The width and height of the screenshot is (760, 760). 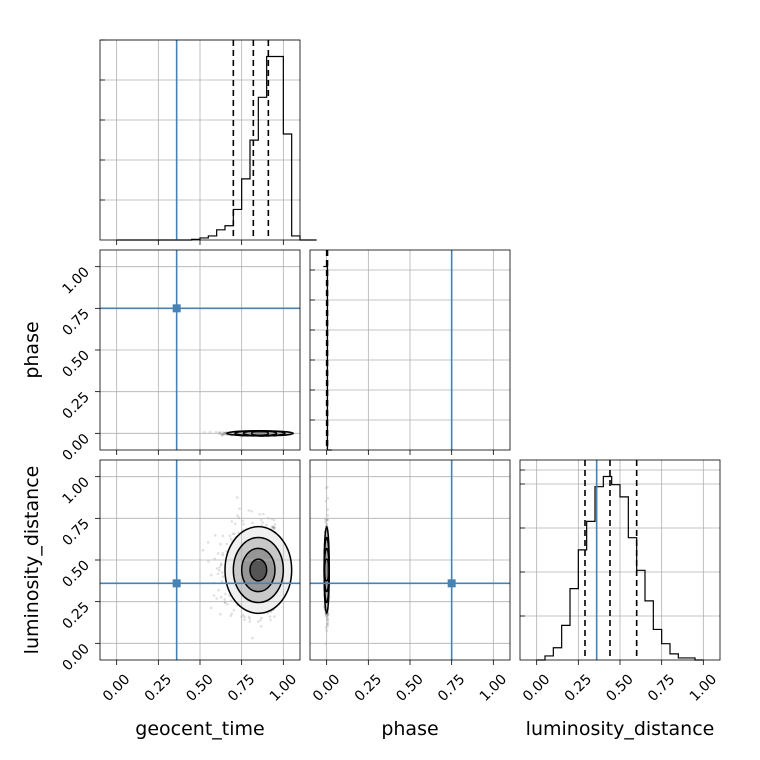 I want to click on histogram-geocent_time, so click(x=216, y=148).